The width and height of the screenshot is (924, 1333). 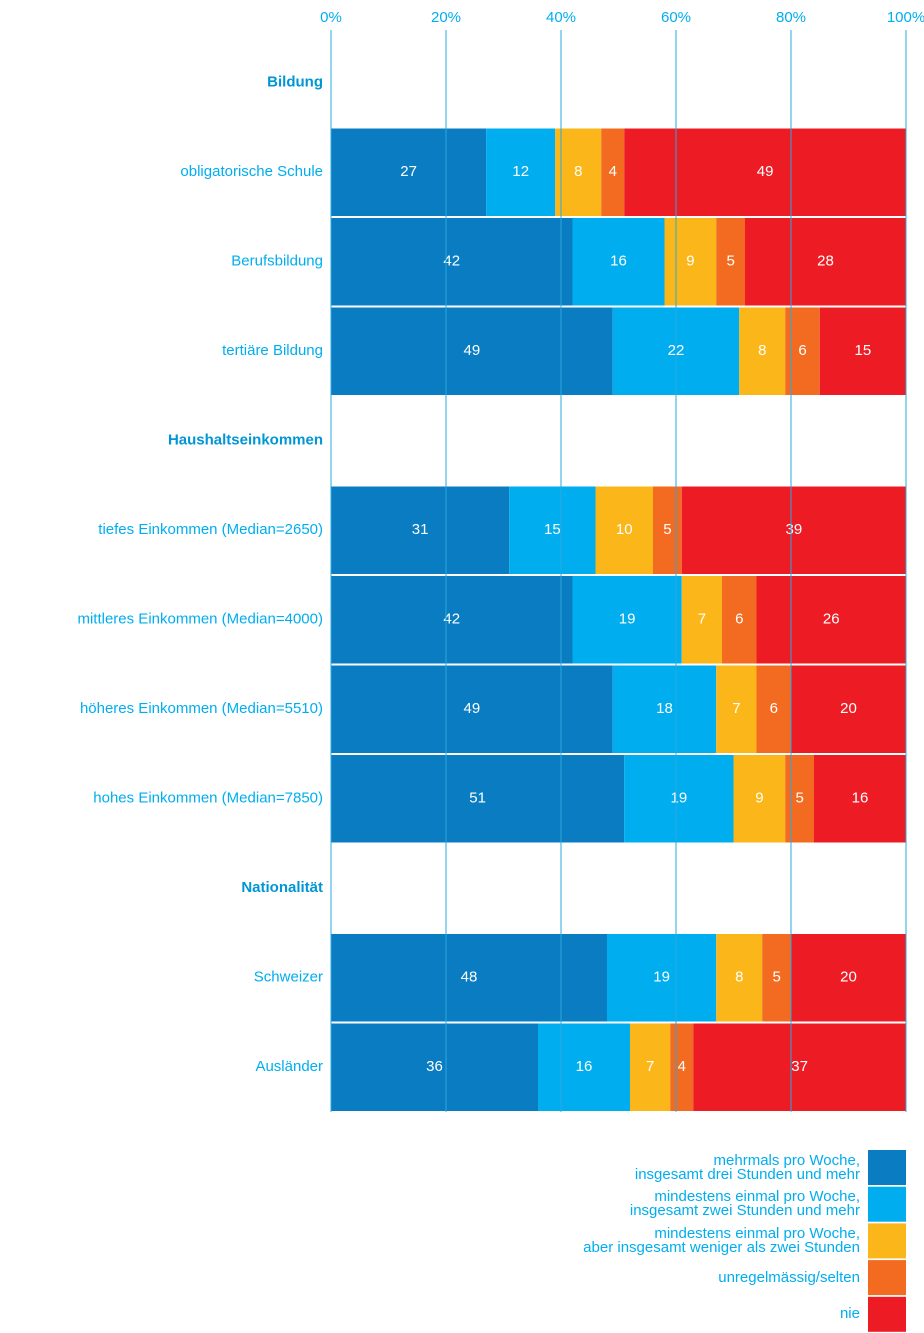 I want to click on value-label: 18, so click(x=664, y=708).